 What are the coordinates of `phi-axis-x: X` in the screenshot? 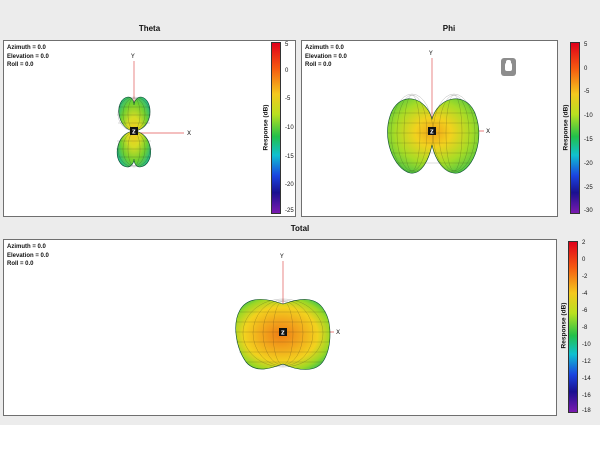 It's located at (488, 131).